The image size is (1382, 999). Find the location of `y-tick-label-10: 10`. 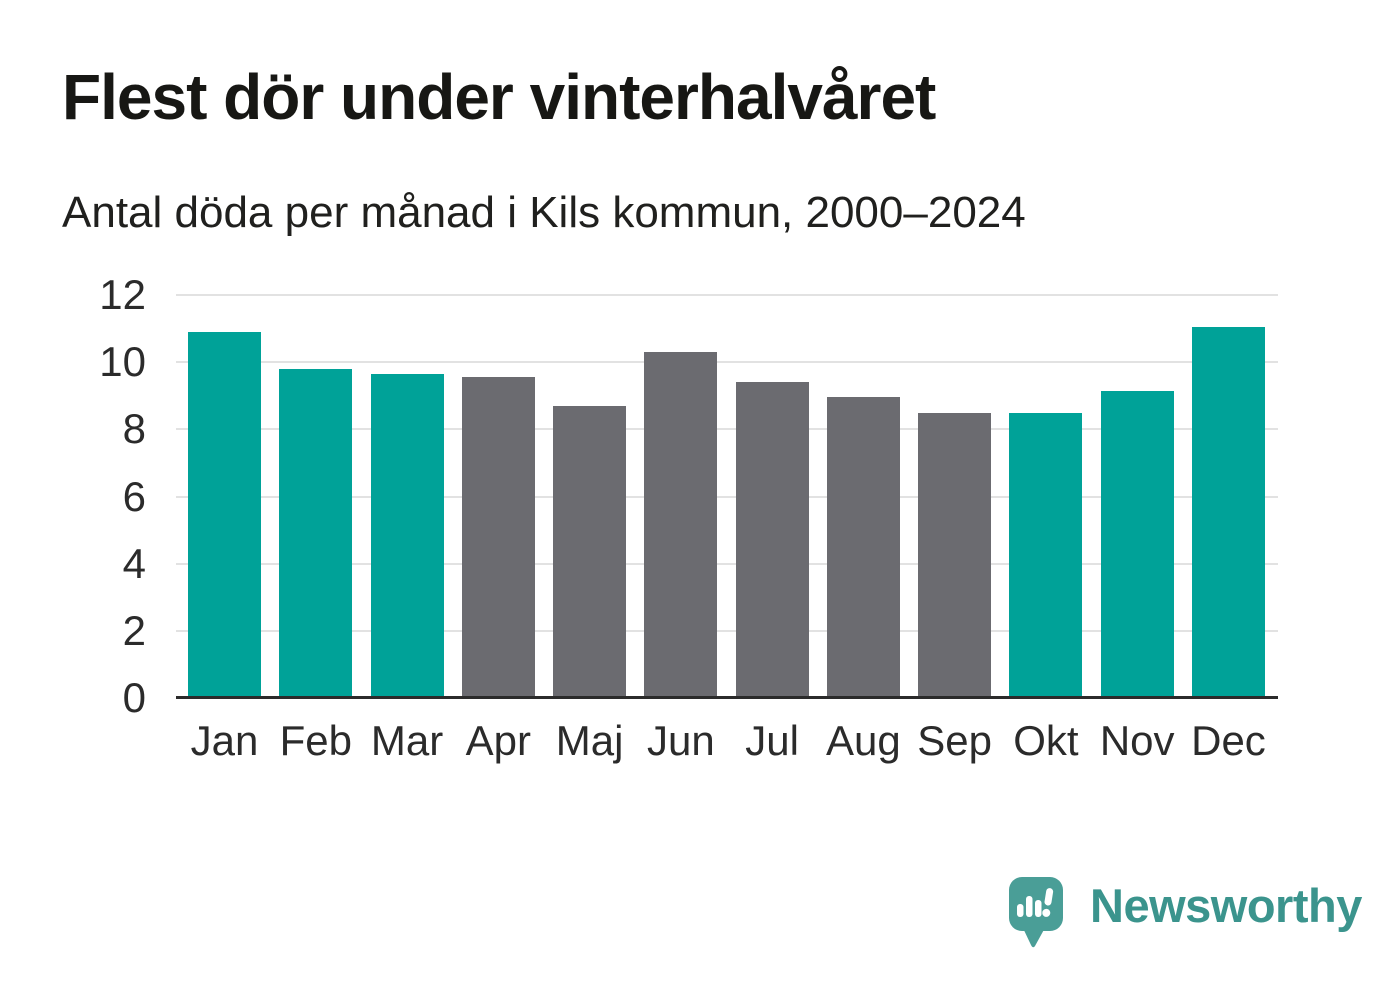

y-tick-label-10: 10 is located at coordinates (122, 362).